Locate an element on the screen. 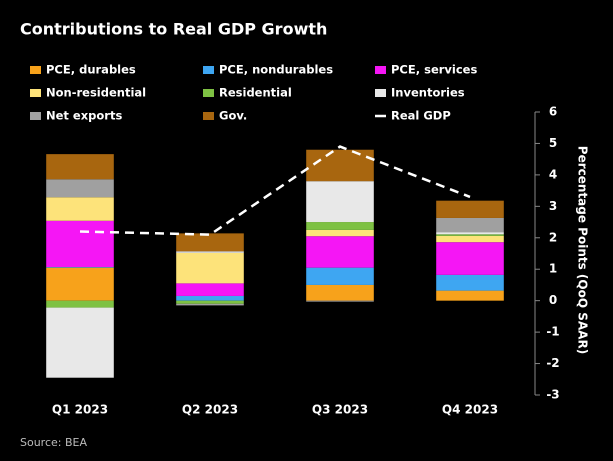 The image size is (613, 461). y-tick-label: 3 is located at coordinates (553, 206).